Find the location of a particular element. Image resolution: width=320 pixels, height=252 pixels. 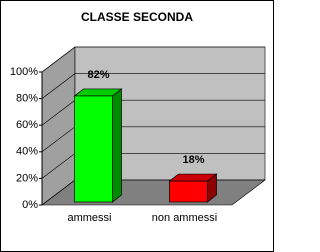

y-tick-label: 60% is located at coordinates (27, 125).